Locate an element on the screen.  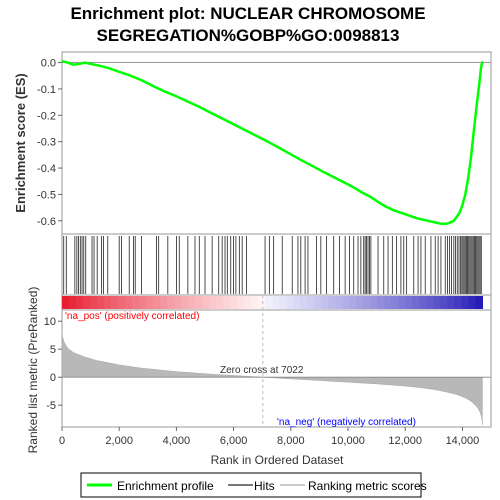
es-y-tick-label: -0.5 is located at coordinates (46, 195).